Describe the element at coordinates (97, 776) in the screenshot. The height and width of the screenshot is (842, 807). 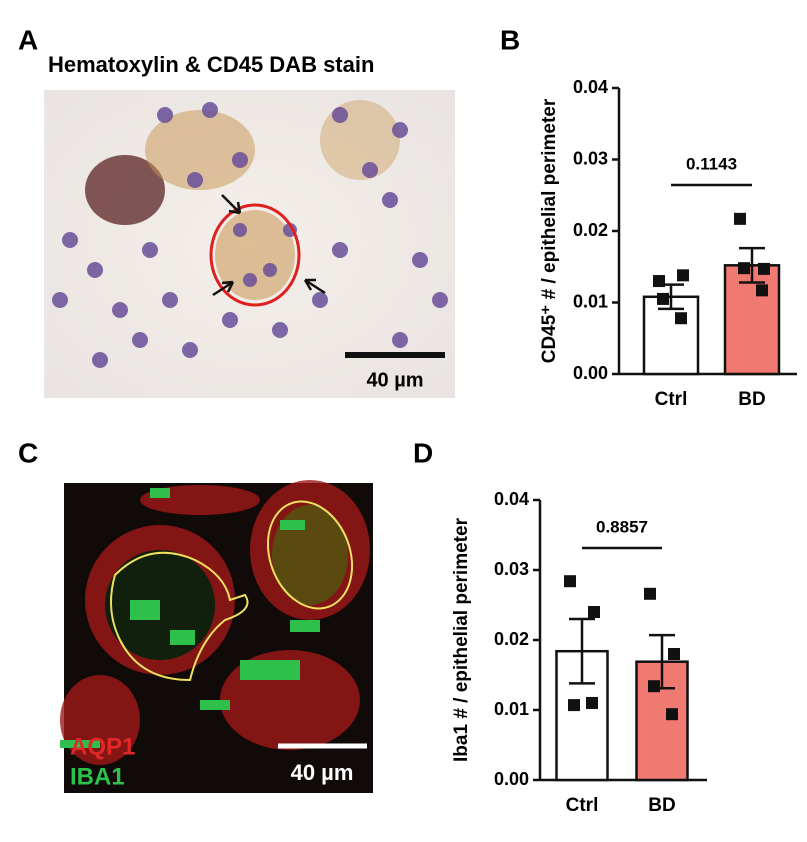
I see `legend-label: IBA1` at that location.